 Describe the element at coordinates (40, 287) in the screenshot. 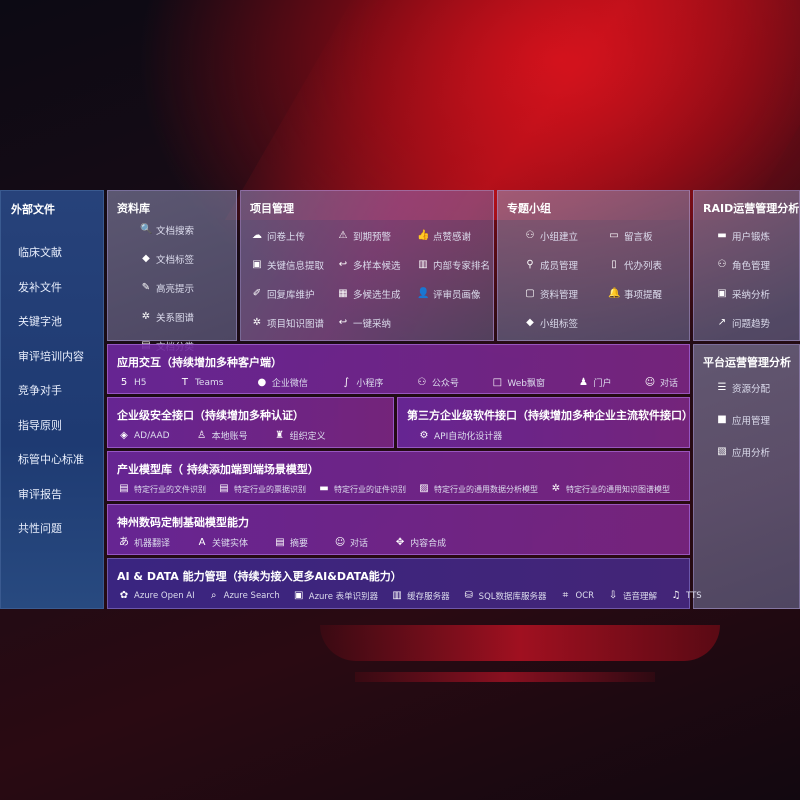

I see `sidebar-item: 发补文件` at that location.